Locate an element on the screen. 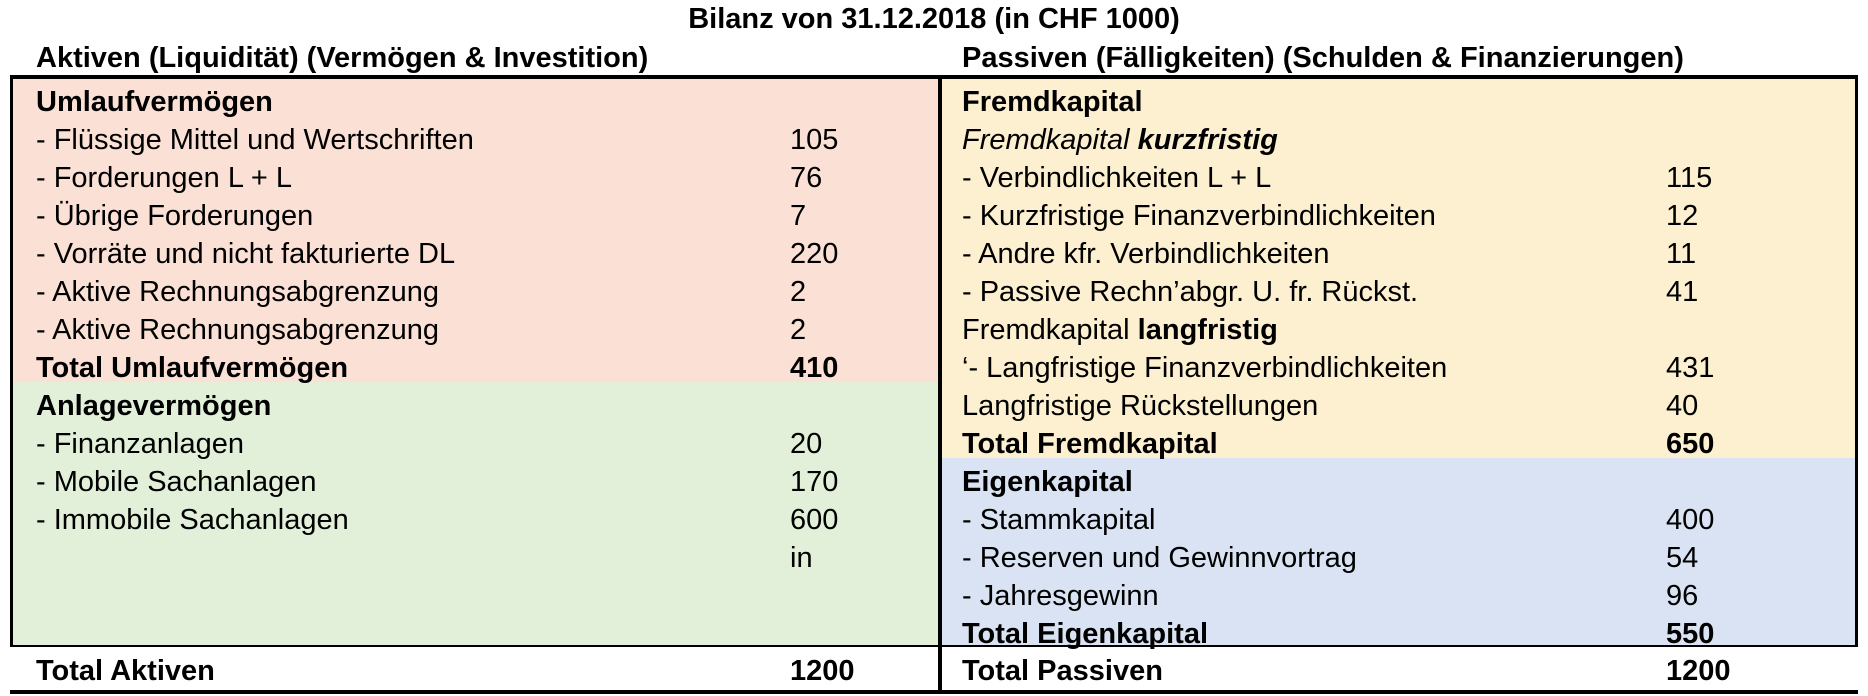  liability-item-value: 40 is located at coordinates (1682, 406).